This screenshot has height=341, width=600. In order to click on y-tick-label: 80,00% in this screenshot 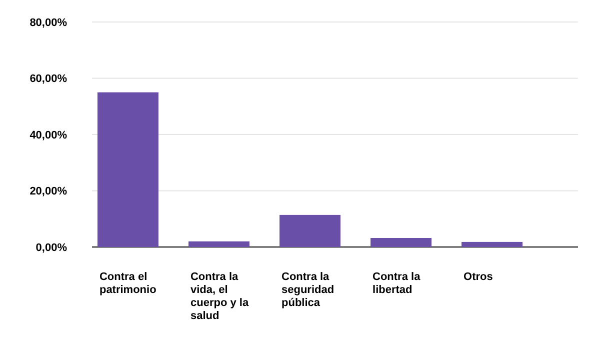, I will do `click(49, 22)`.